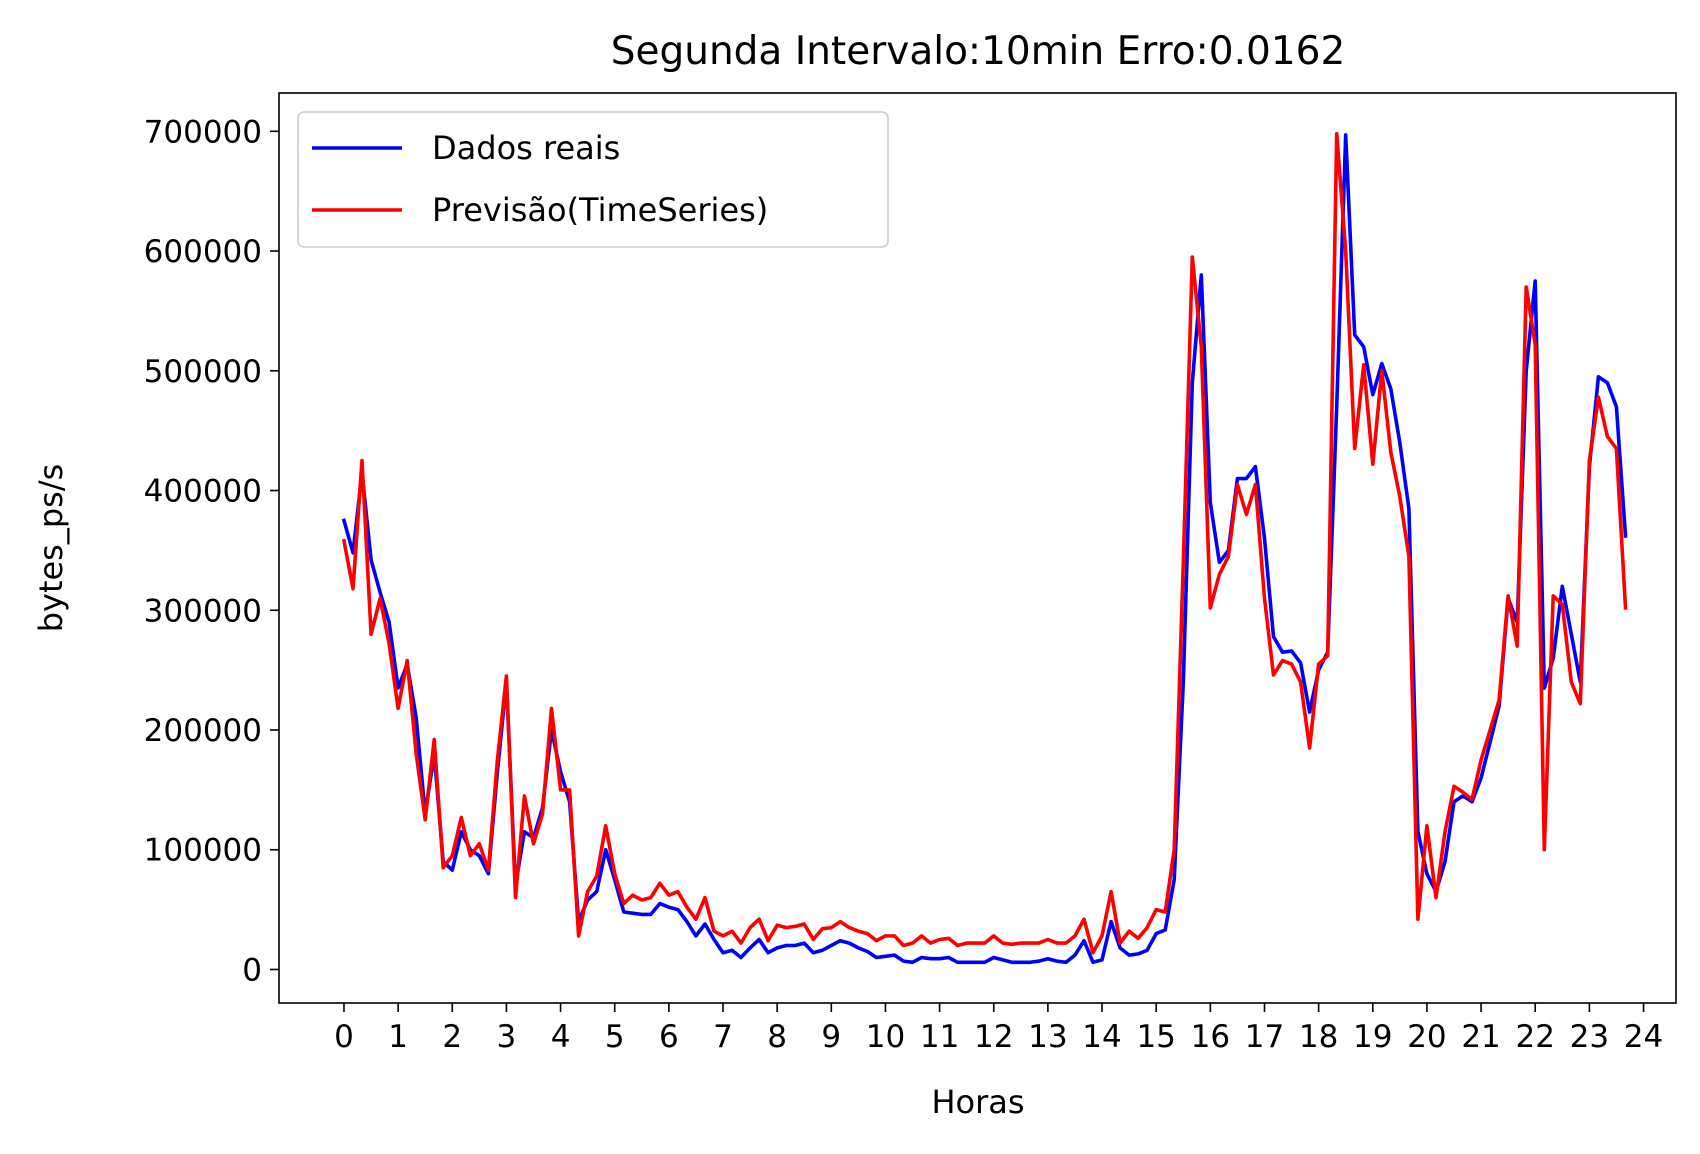  Describe the element at coordinates (203, 372) in the screenshot. I see `y-tick-label: 500000` at that location.